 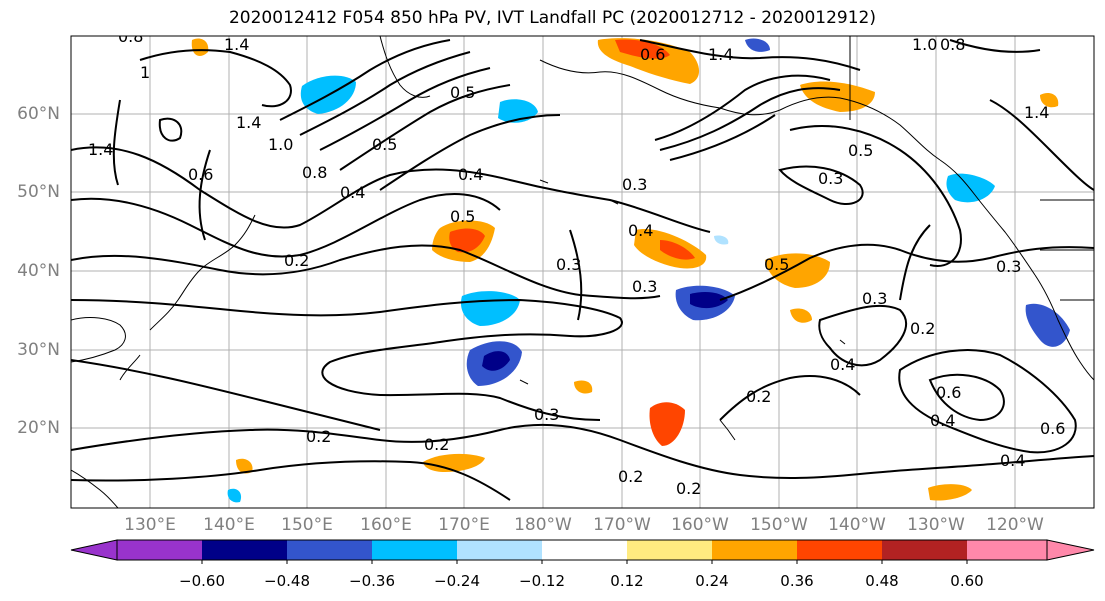 What do you see at coordinates (967, 581) in the screenshot?
I see `colorbar-tick-label: 0.60` at bounding box center [967, 581].